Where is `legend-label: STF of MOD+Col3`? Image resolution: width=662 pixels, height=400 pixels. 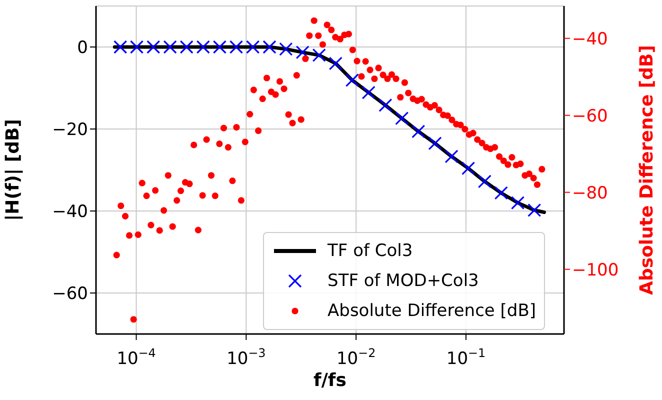 legend-label: STF of MOD+Col3 is located at coordinates (403, 281).